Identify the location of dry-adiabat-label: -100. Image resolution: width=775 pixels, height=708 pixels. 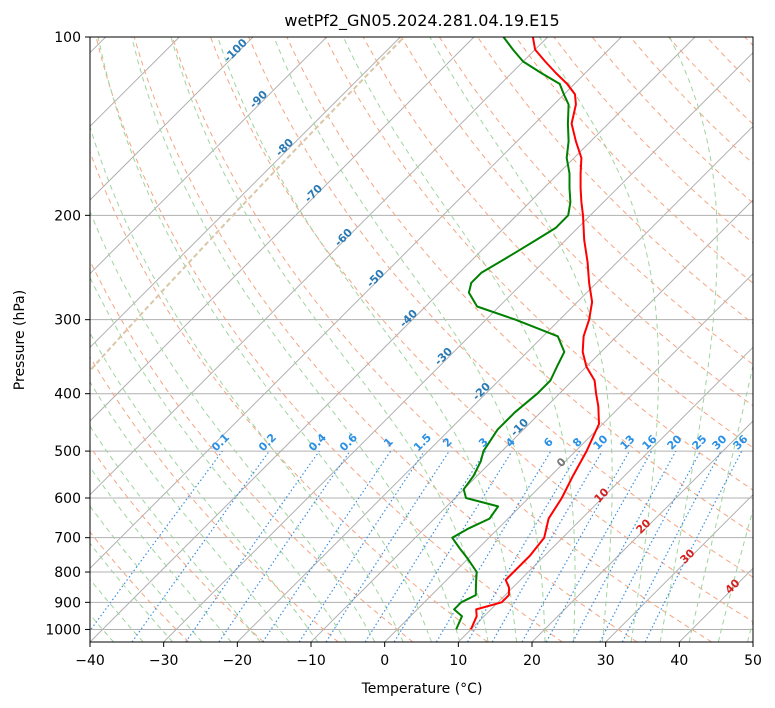
(235, 50).